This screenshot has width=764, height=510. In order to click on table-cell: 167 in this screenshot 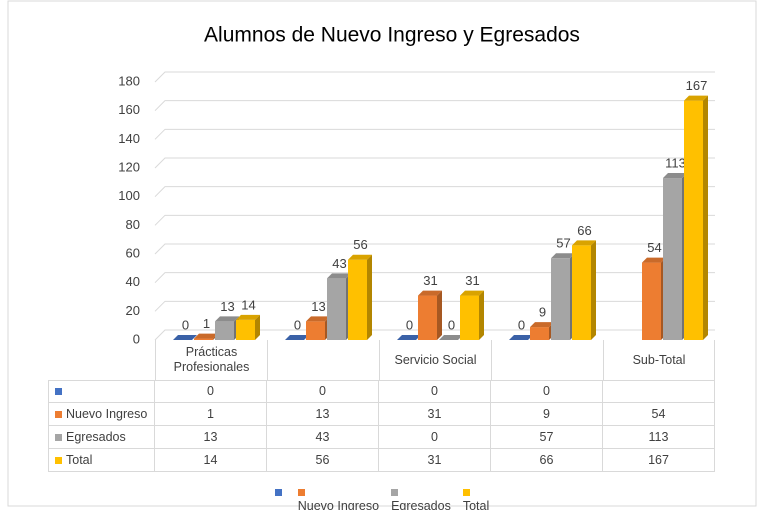, I will do `click(659, 460)`.